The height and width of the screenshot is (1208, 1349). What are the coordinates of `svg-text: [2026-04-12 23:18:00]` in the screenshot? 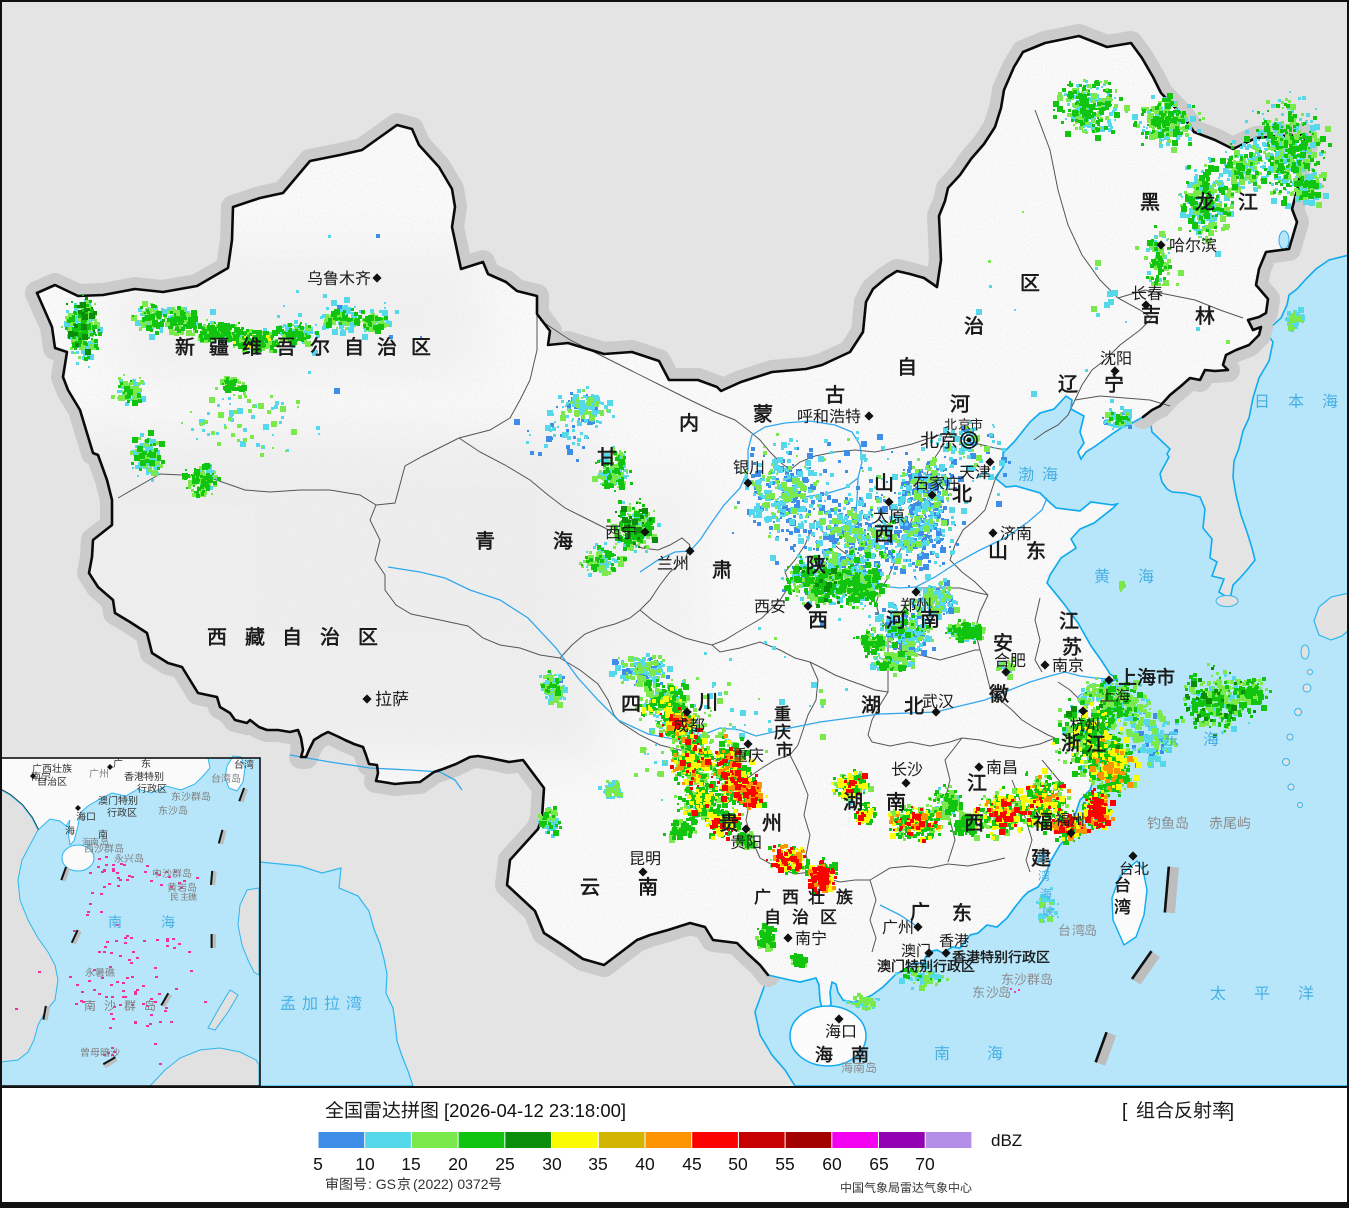 It's located at (535, 1110).